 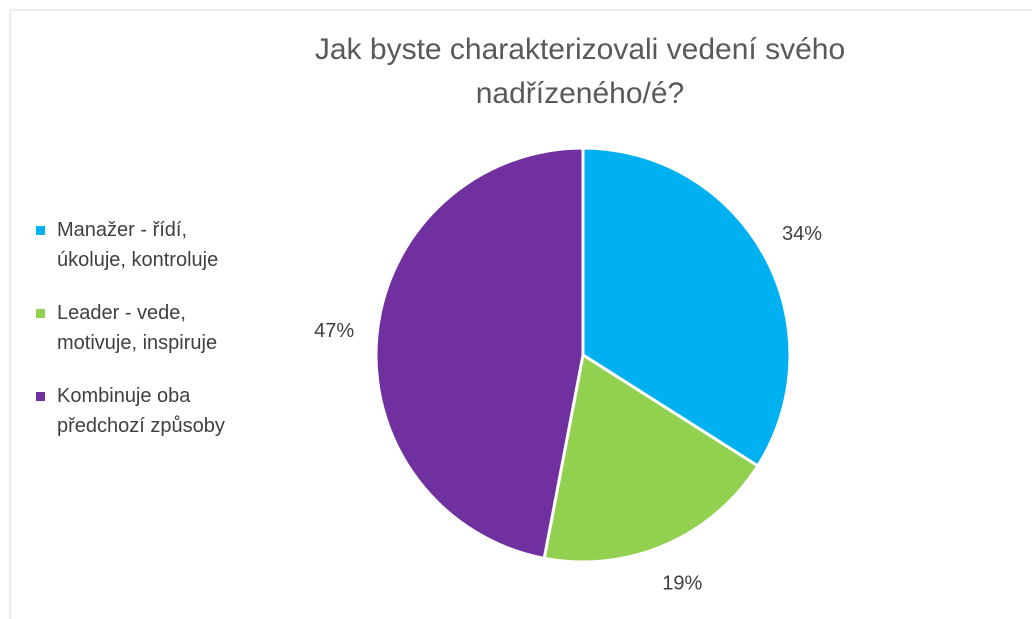 I want to click on legend-item: Manažer - řídí, úkoluje, kontroluje, so click(x=139, y=245).